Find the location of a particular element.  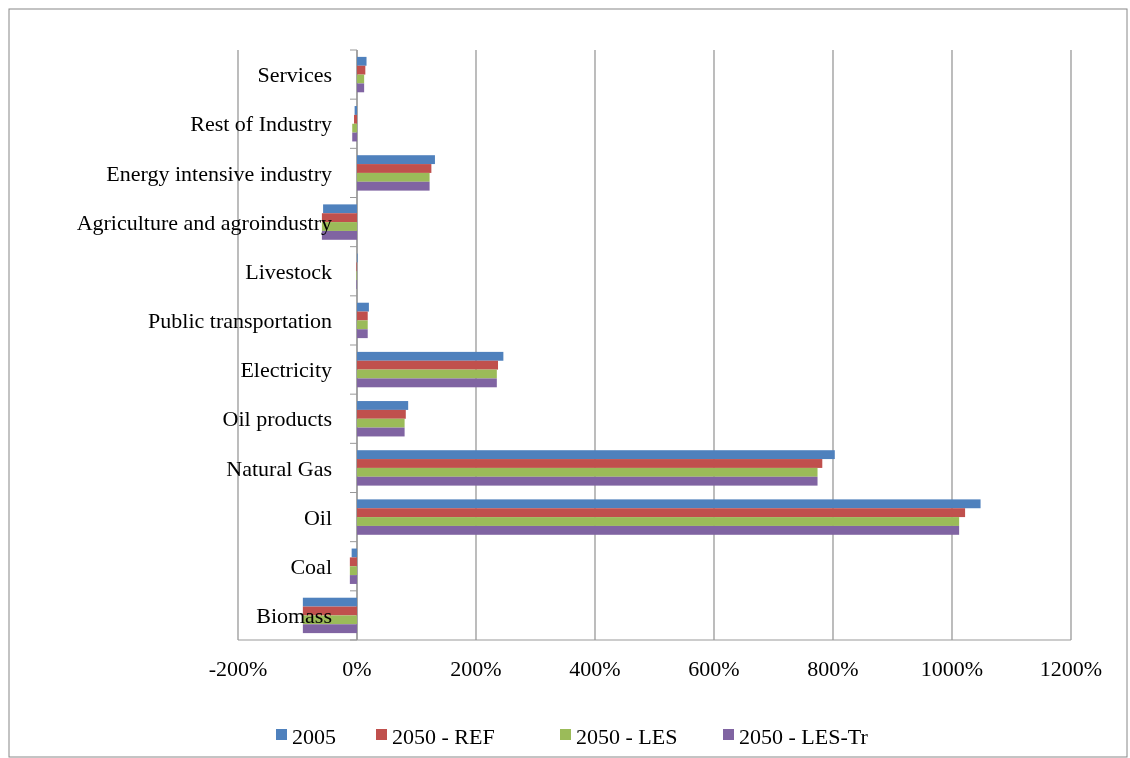

x-tick-label: 1000% is located at coordinates (952, 668).